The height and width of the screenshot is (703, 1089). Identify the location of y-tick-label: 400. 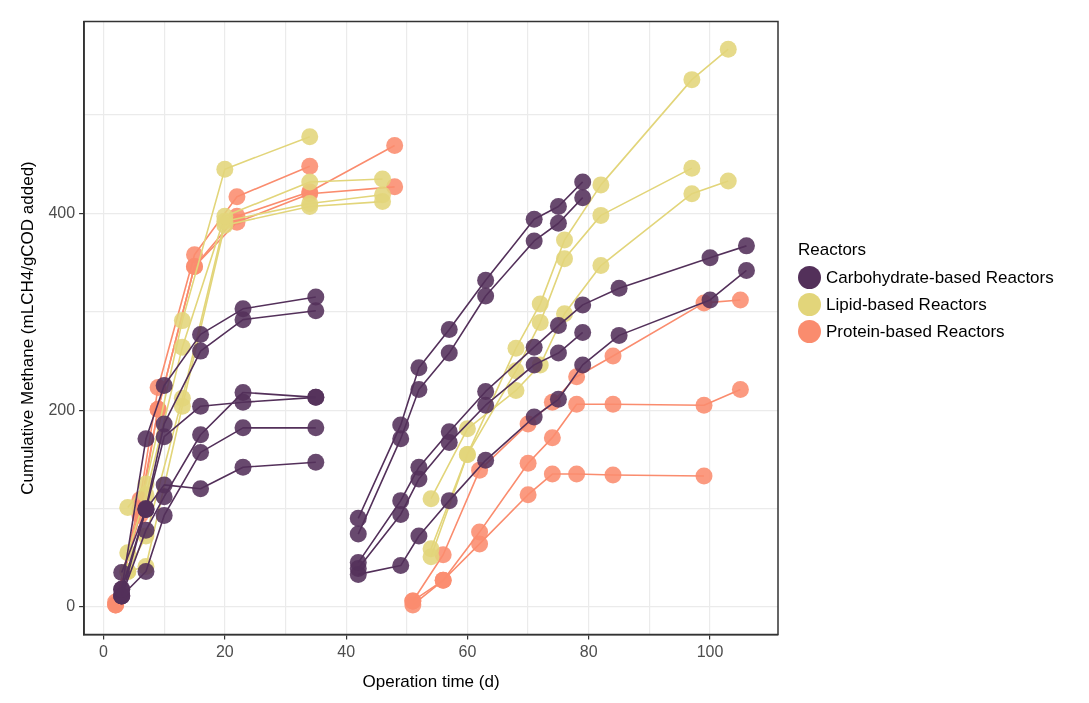
(62, 212).